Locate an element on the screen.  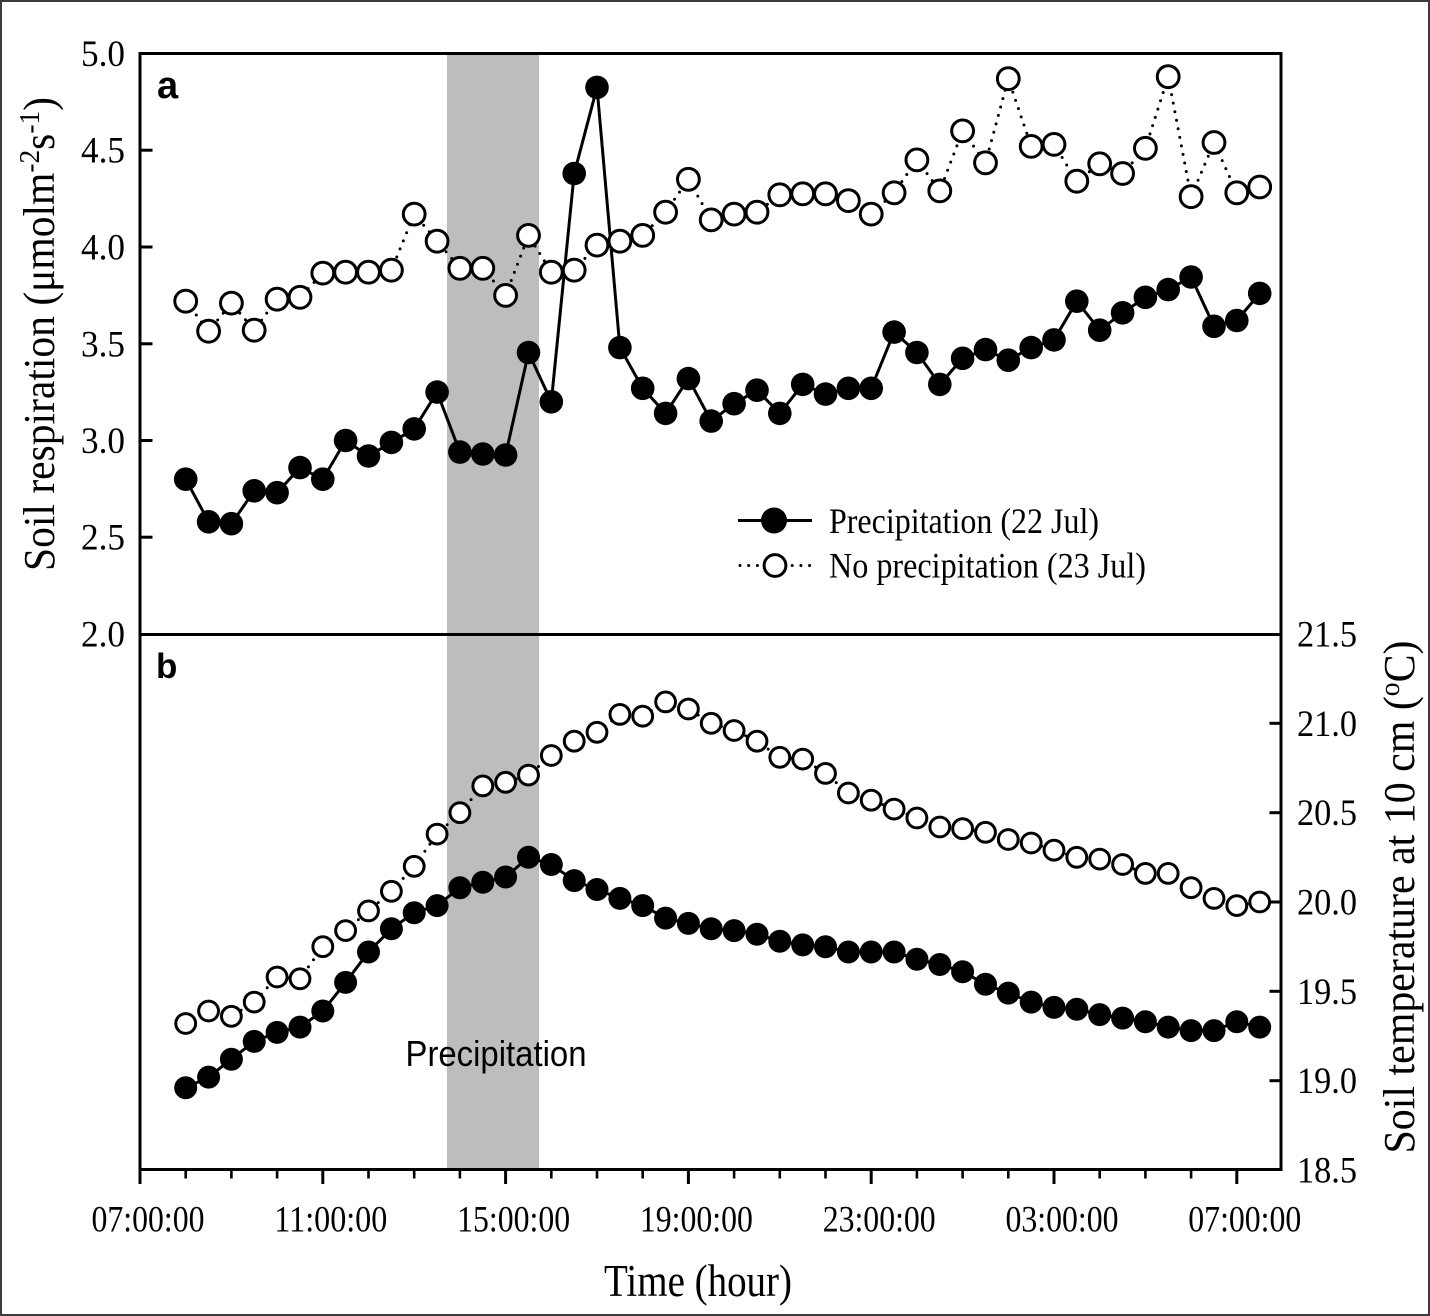
svg-text: Precipitation (22 Jul) is located at coordinates (964, 521).